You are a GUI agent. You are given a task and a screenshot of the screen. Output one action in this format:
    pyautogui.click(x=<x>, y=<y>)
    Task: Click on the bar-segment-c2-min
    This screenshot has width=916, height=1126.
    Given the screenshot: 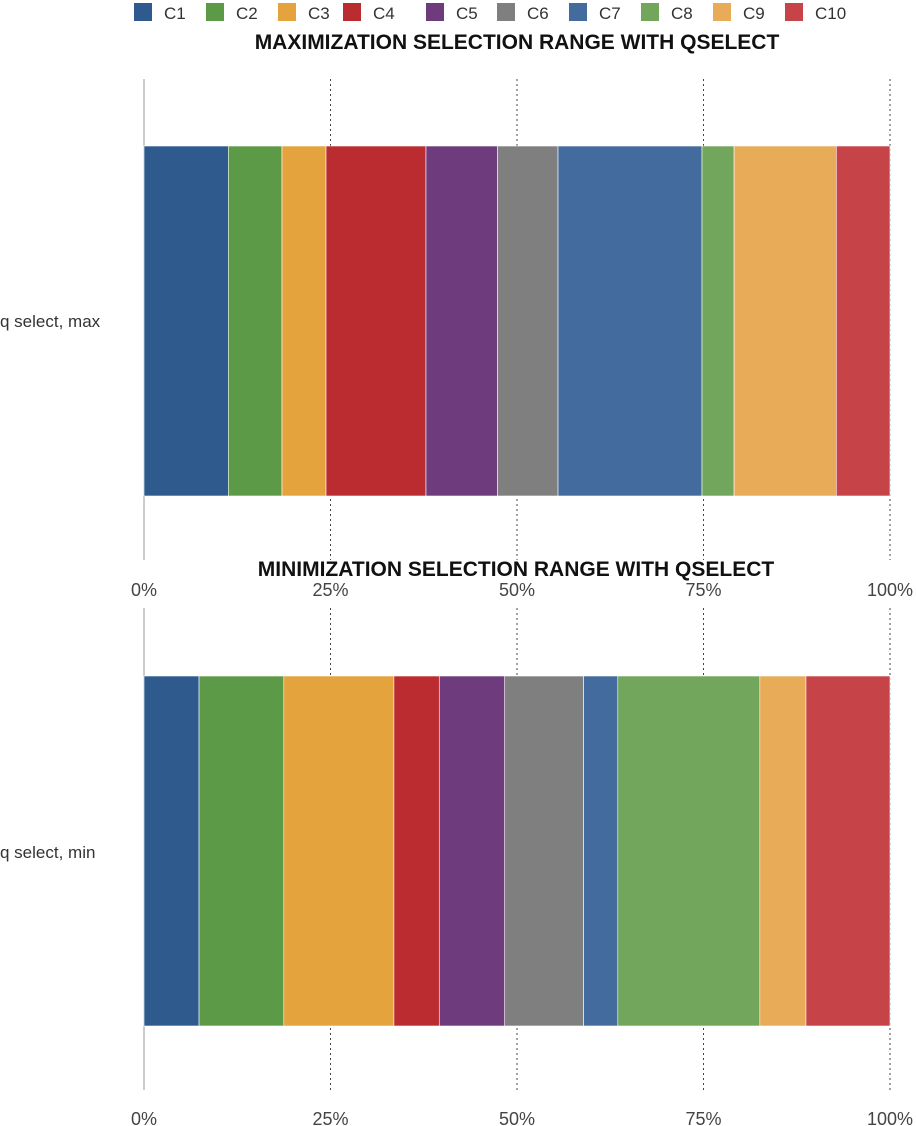 What is the action you would take?
    pyautogui.click(x=241, y=851)
    